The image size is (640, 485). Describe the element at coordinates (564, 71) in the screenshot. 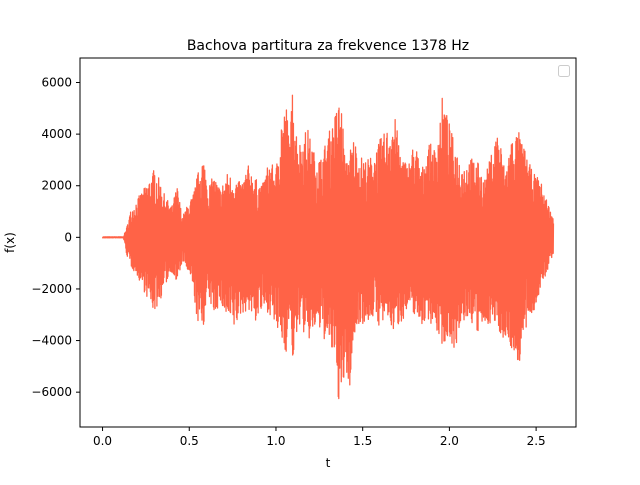

I see `legend-box` at that location.